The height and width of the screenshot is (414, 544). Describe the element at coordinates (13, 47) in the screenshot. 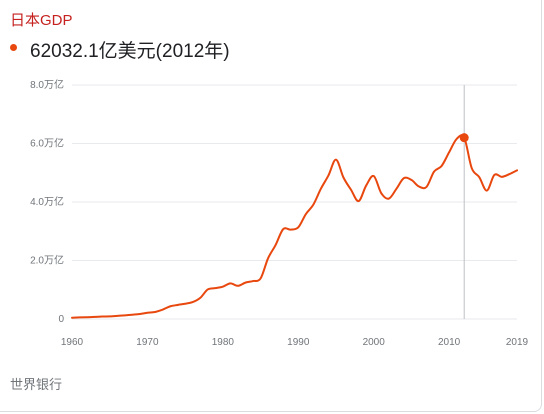

I see `series-bullet-icon` at that location.